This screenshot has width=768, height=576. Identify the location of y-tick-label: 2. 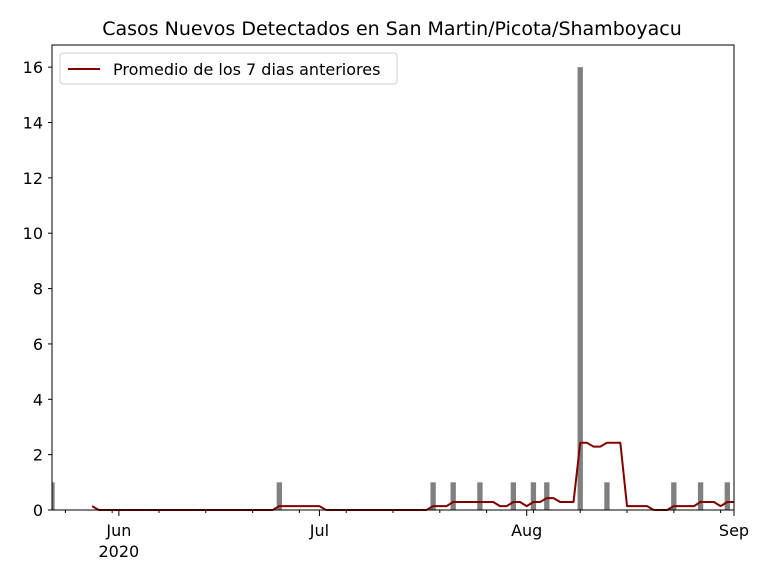
(38, 455).